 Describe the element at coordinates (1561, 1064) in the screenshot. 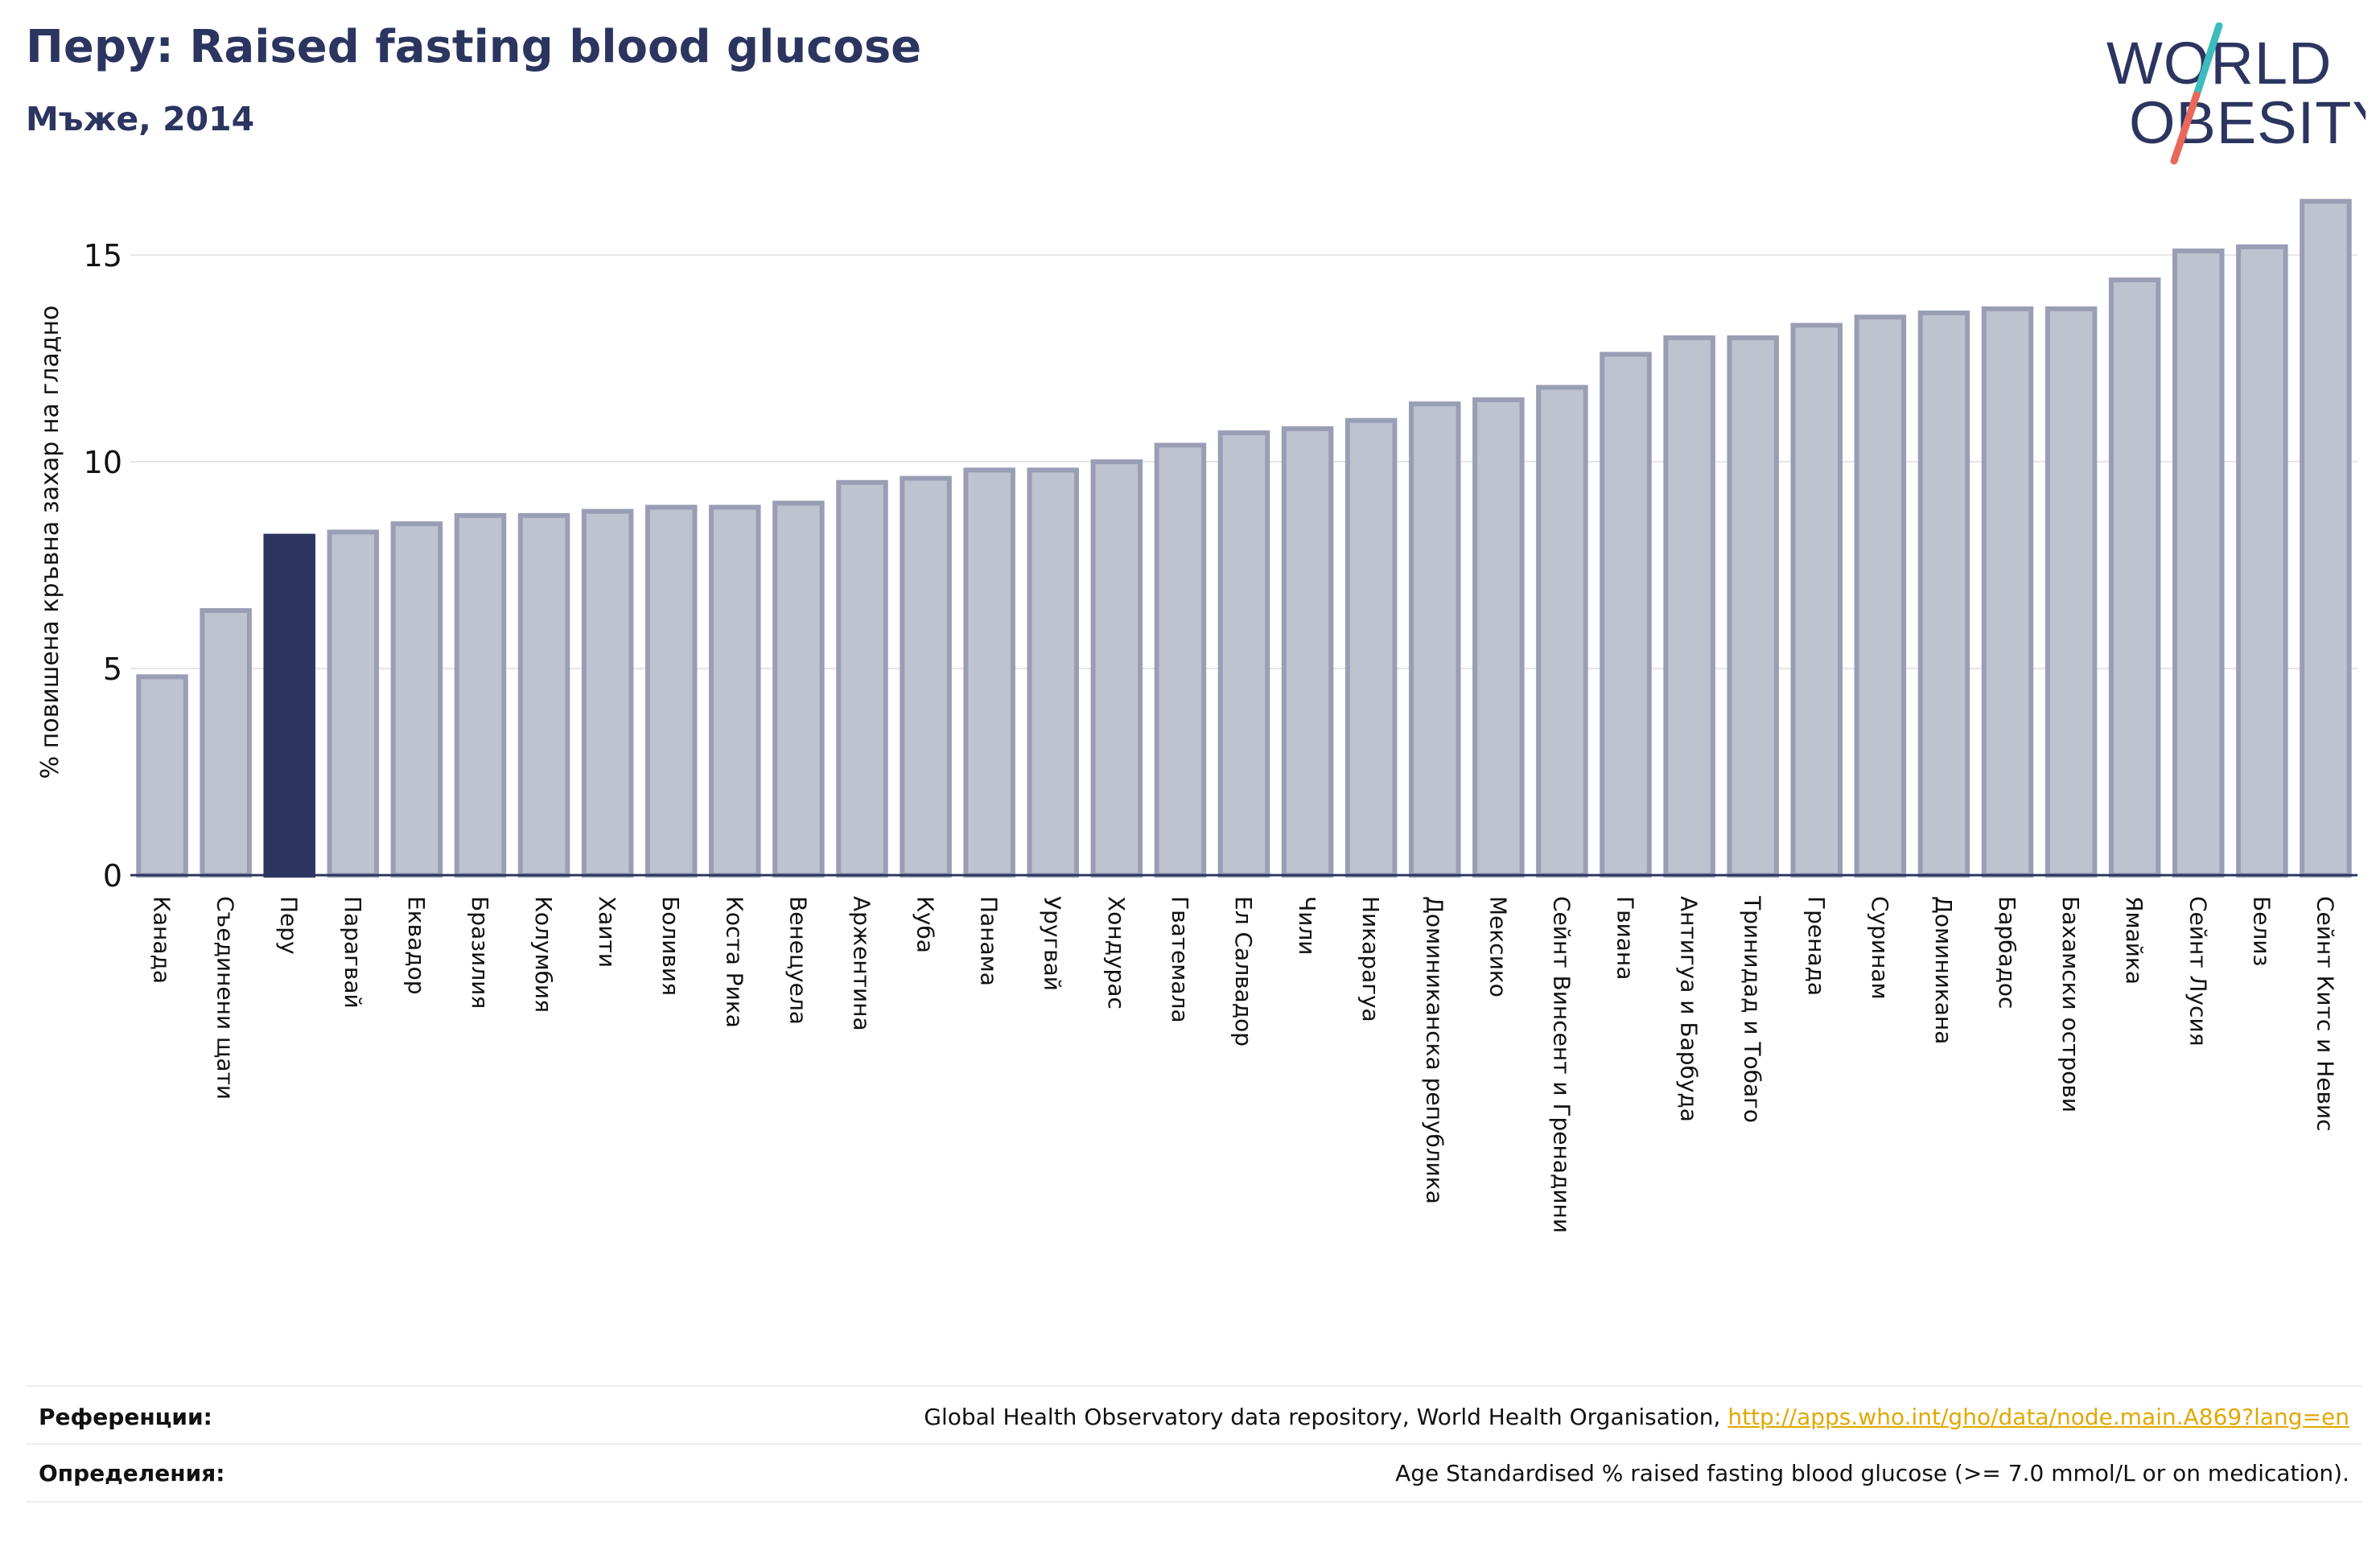

I see `x-tick-label: Сейнт Винсент и Гренадини` at that location.